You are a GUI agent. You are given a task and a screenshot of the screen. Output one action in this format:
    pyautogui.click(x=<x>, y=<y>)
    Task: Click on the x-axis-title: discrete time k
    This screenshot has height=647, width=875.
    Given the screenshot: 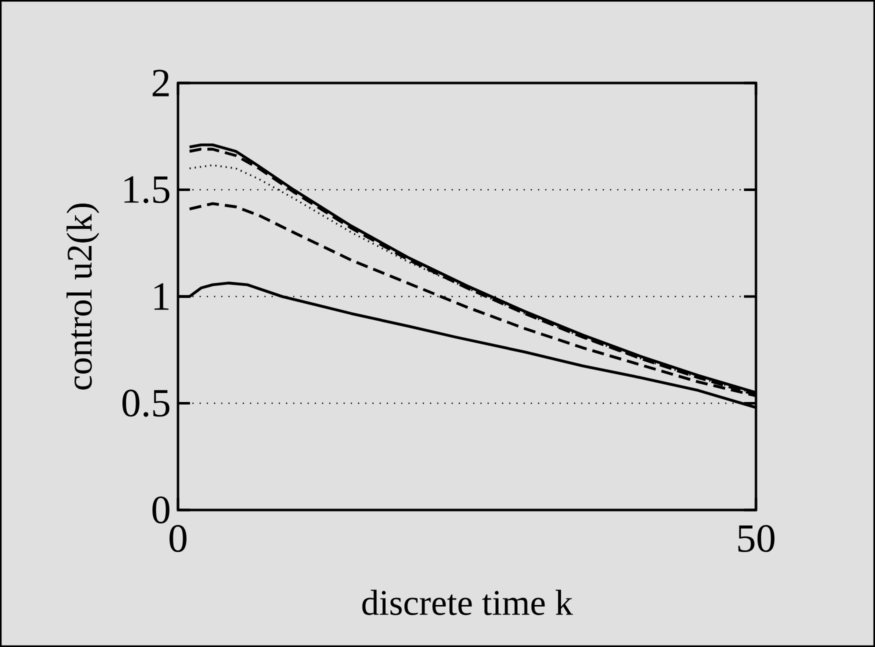 What is the action you would take?
    pyautogui.click(x=467, y=603)
    